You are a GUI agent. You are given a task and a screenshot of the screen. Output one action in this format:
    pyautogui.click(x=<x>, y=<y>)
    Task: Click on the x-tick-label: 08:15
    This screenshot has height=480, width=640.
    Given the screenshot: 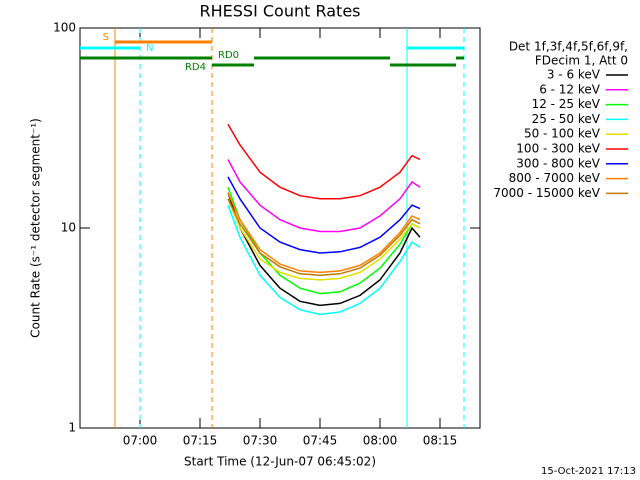 What is the action you would take?
    pyautogui.click(x=440, y=441)
    